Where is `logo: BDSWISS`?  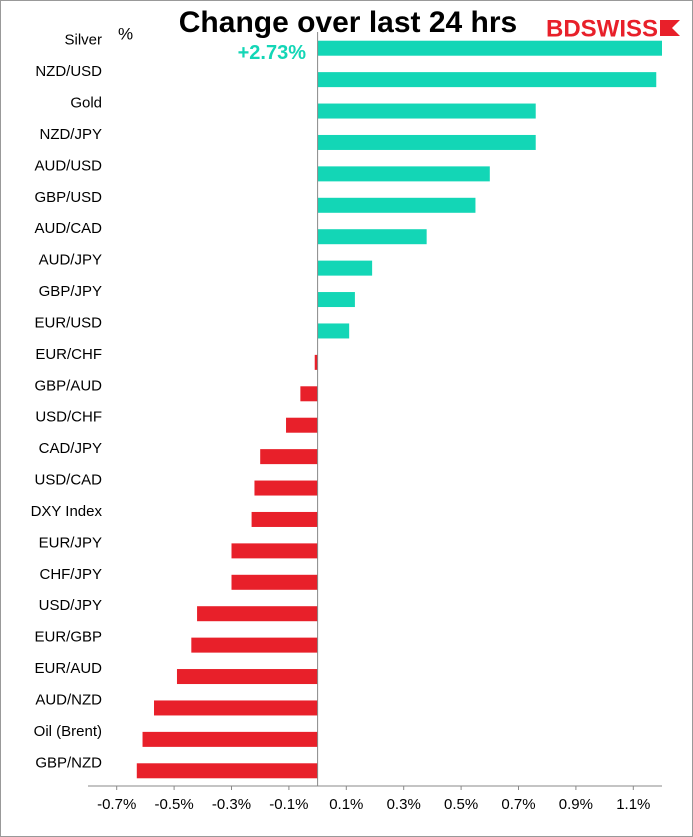 logo: BDSWISS is located at coordinates (602, 28).